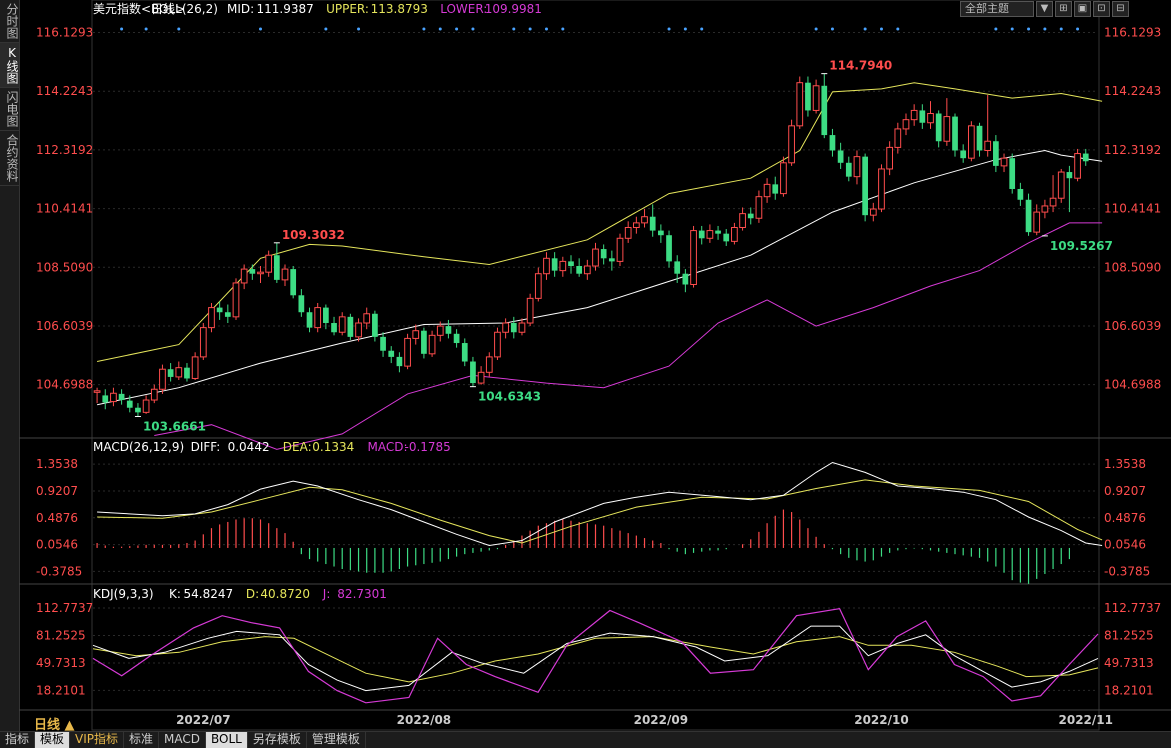  I want to click on indicator-label: BOLL(26,2), so click(184, 9).